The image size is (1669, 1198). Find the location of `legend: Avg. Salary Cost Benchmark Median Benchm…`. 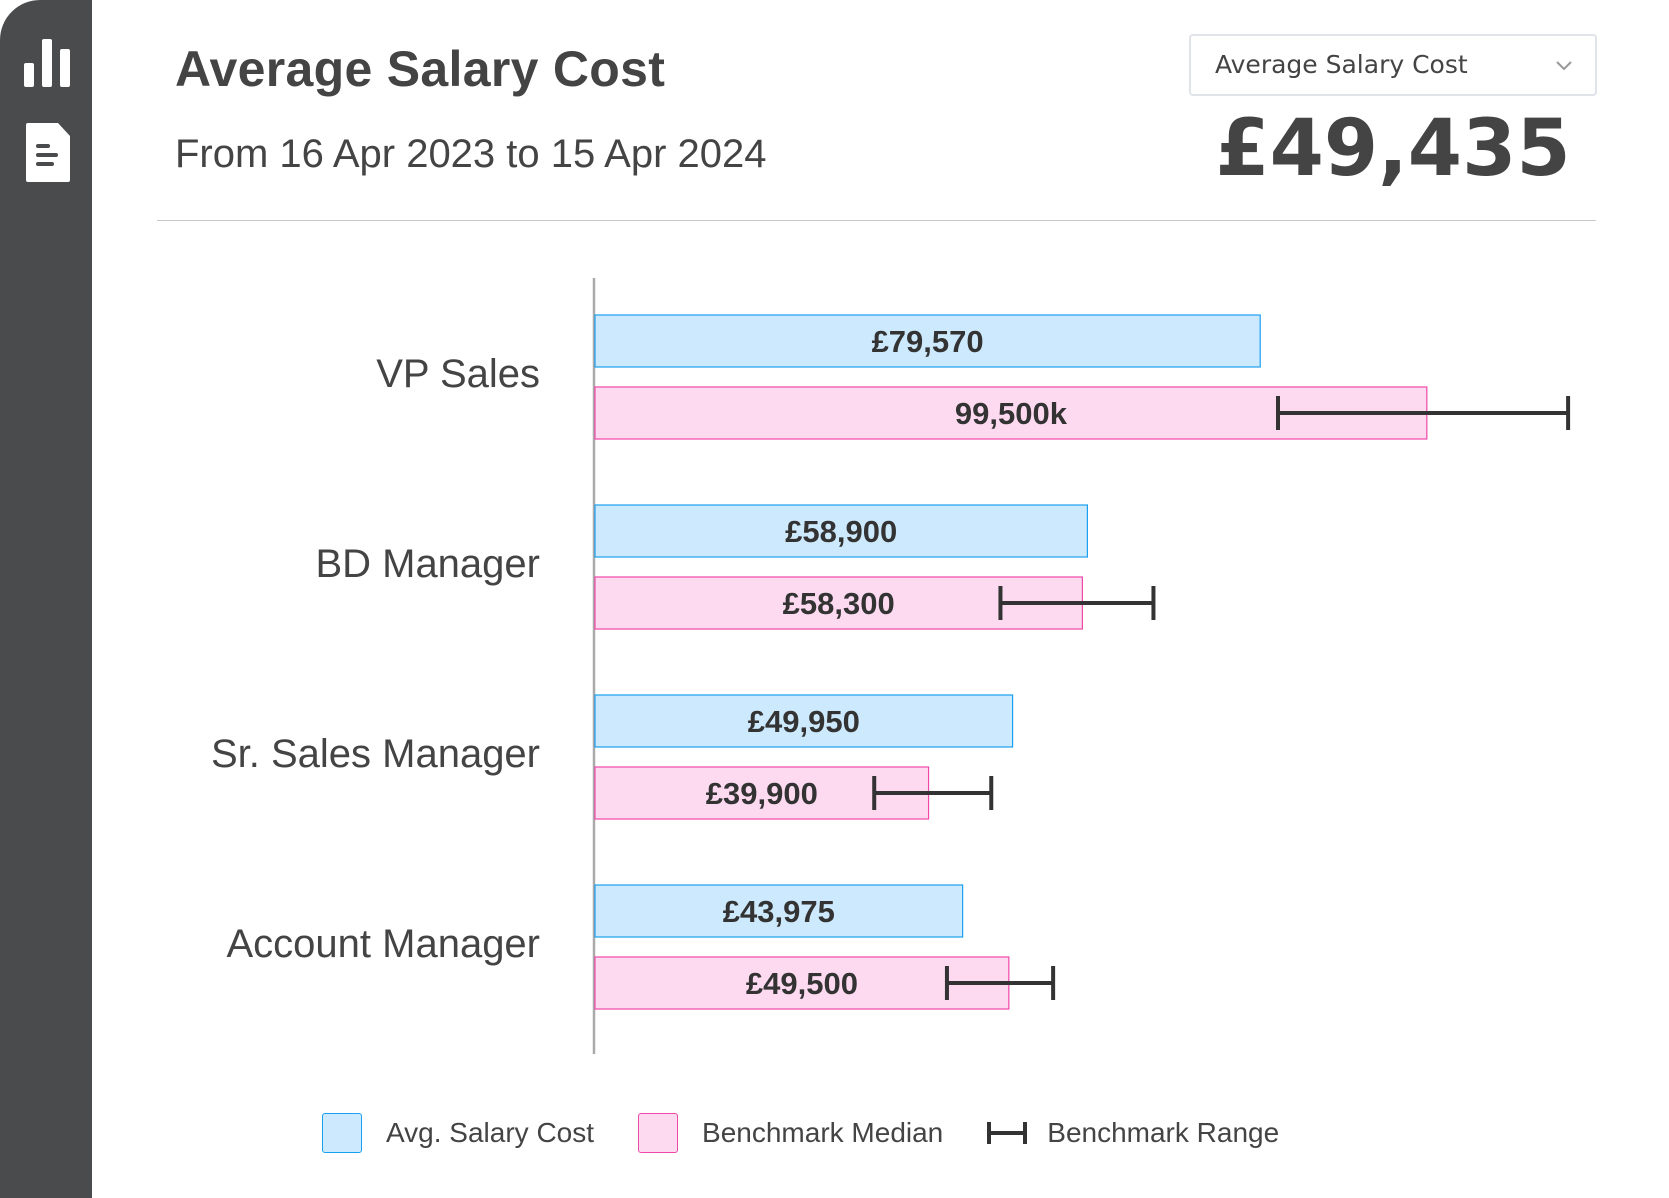

legend: Avg. Salary Cost Benchmark Median Benchm… is located at coordinates (822, 1133).